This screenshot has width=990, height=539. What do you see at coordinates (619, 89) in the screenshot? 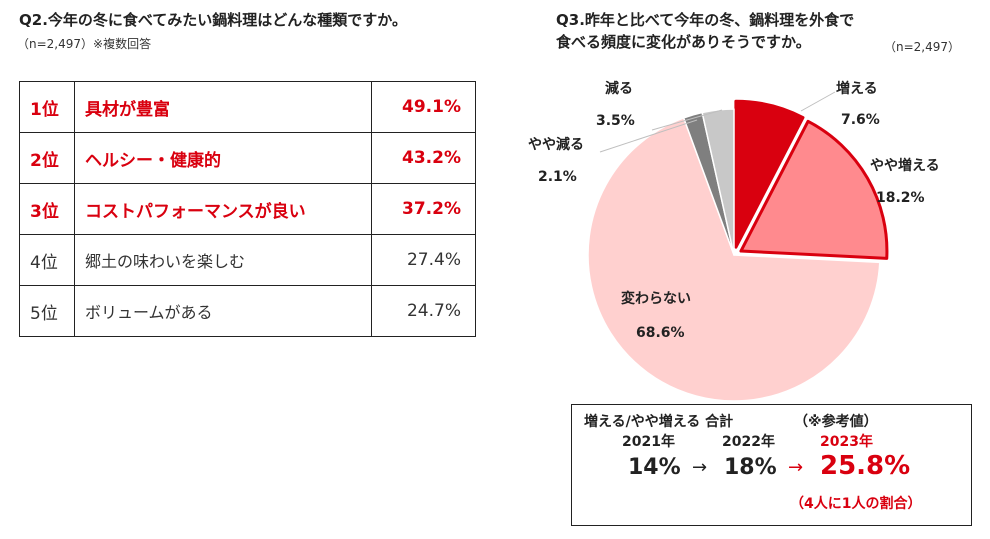
I see `slice-name-label: 減る` at bounding box center [619, 89].